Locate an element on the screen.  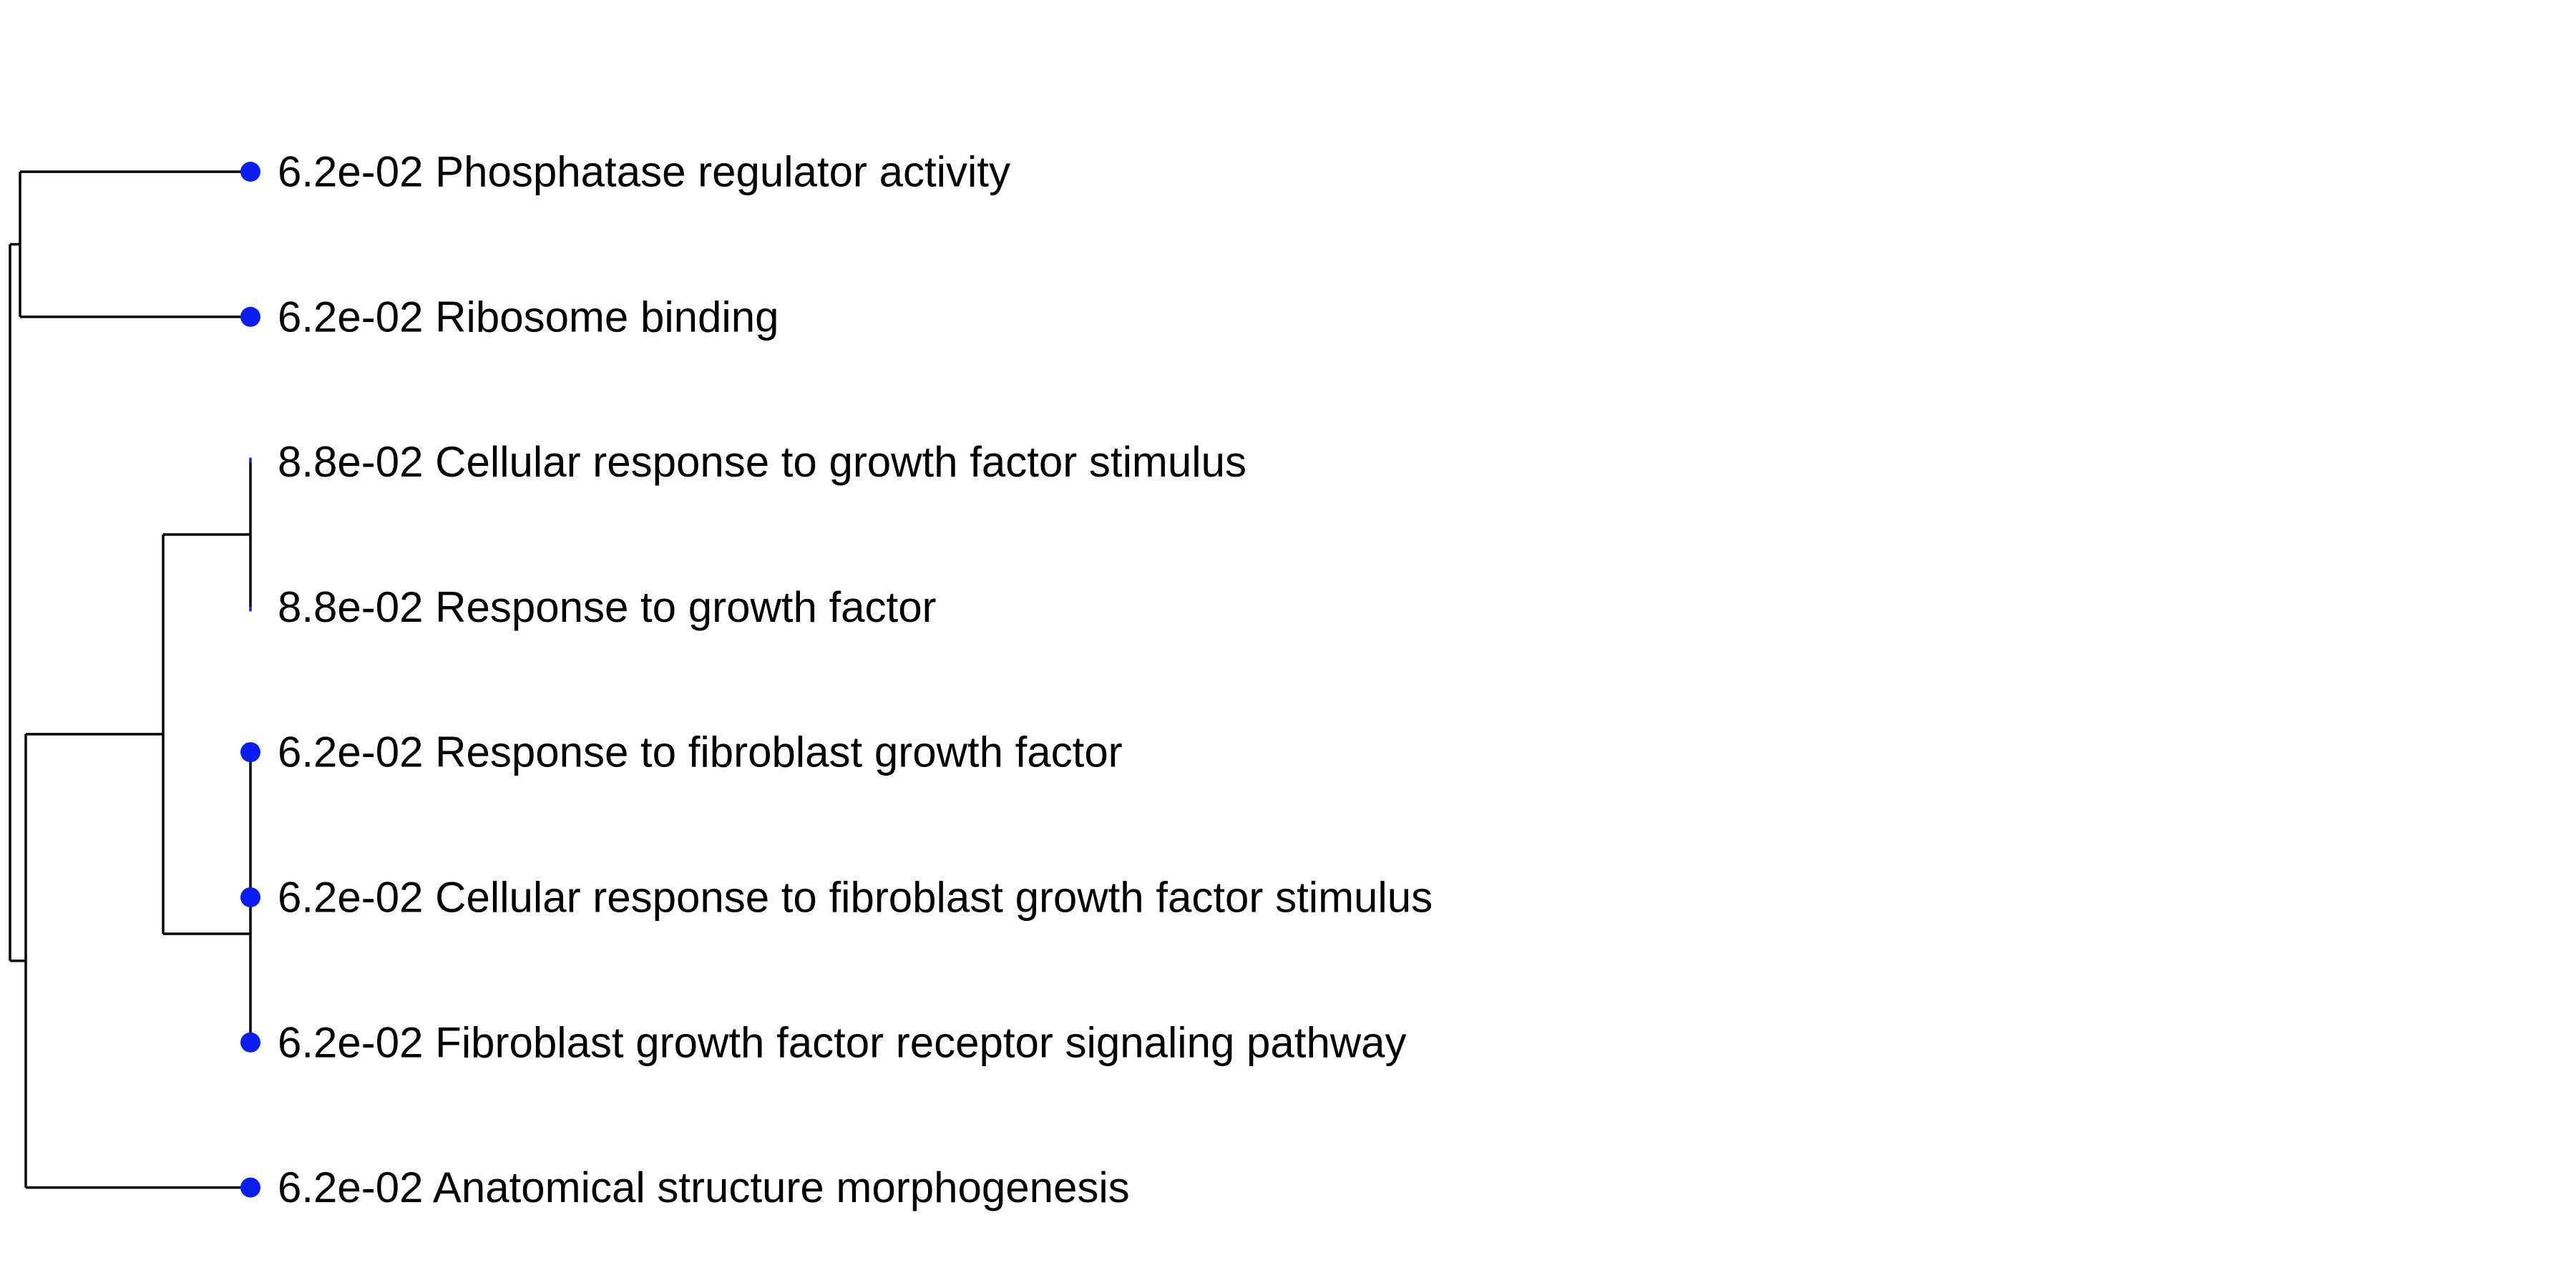
leaf-label-1: 6.2e-02 Phosphatase regulator activity is located at coordinates (644, 172).